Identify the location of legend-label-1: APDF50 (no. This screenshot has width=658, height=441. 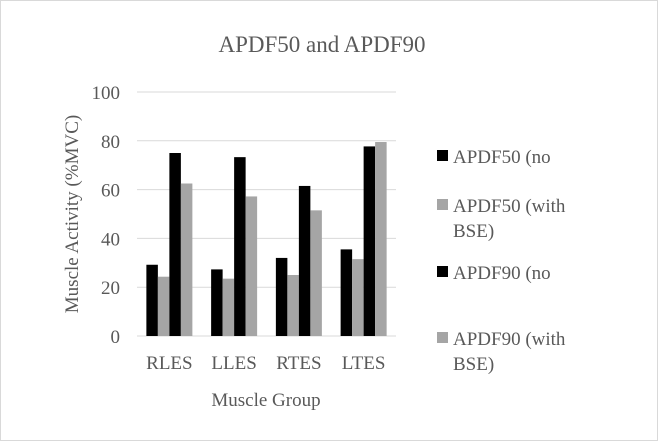
(502, 157).